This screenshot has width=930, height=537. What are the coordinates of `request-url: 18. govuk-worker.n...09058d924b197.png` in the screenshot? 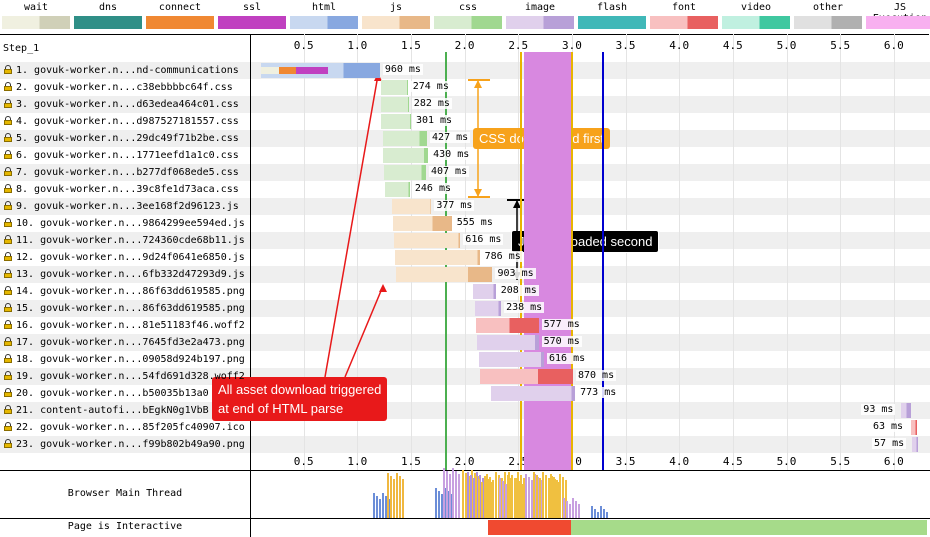 It's located at (130, 359).